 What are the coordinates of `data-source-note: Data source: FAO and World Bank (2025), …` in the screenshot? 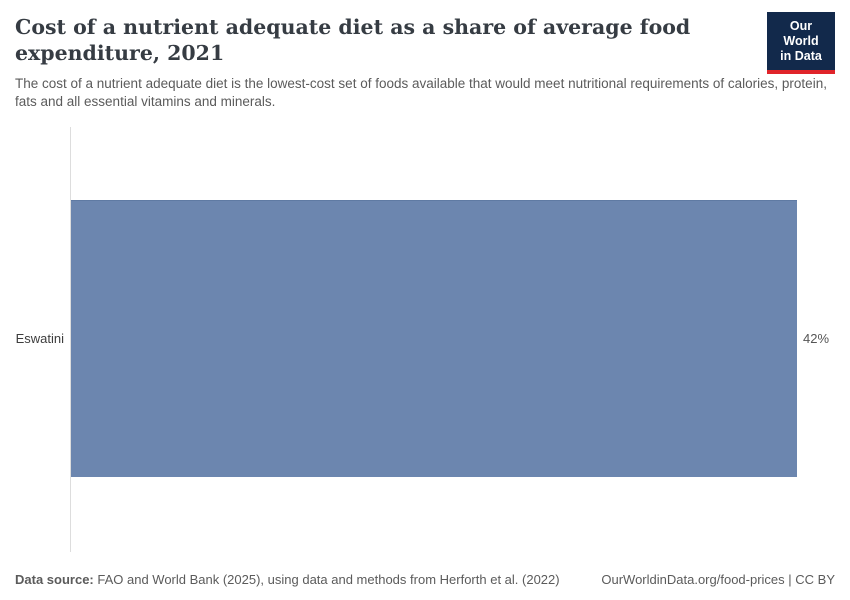 It's located at (287, 579).